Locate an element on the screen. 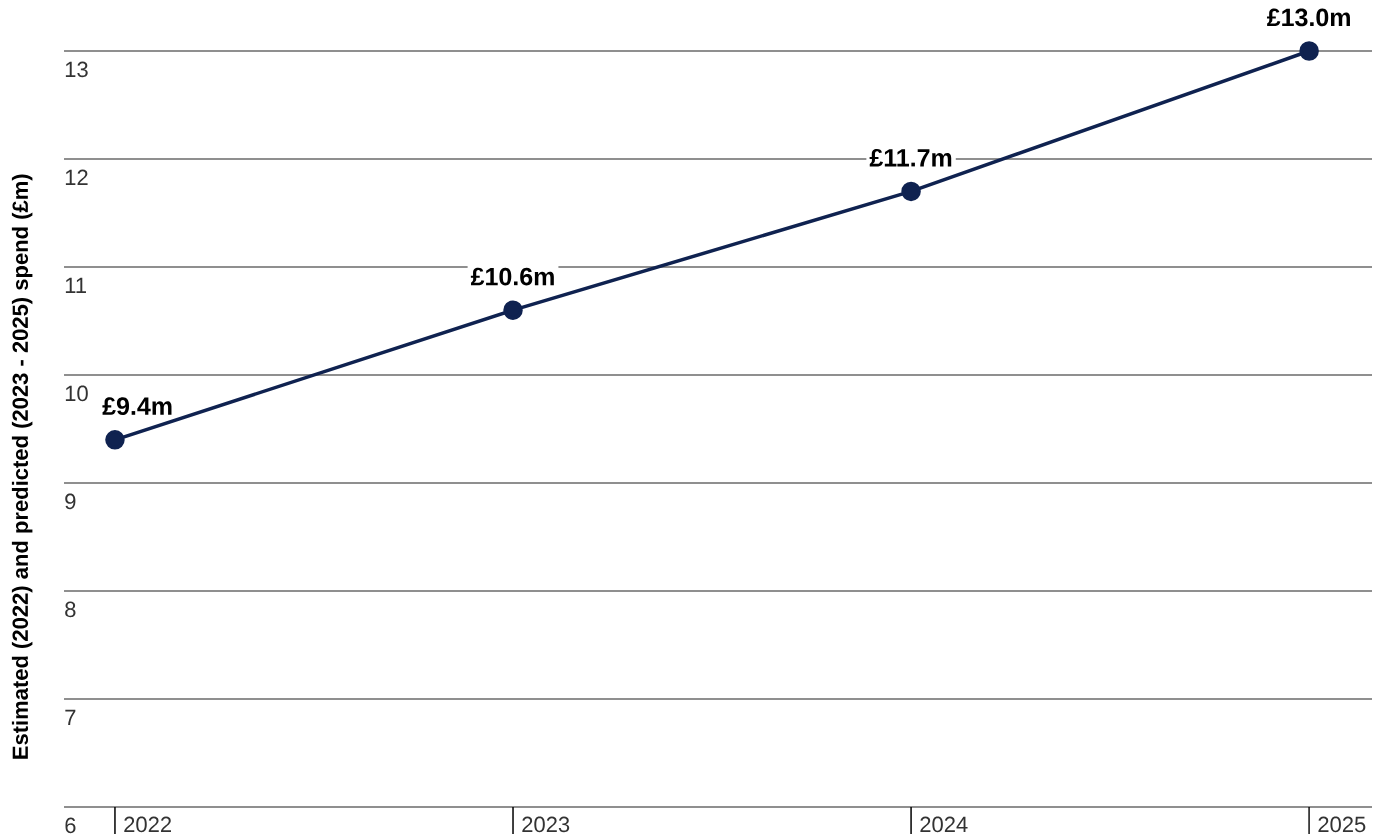 The width and height of the screenshot is (1384, 834). x-tick-label: 2022 is located at coordinates (147, 824).